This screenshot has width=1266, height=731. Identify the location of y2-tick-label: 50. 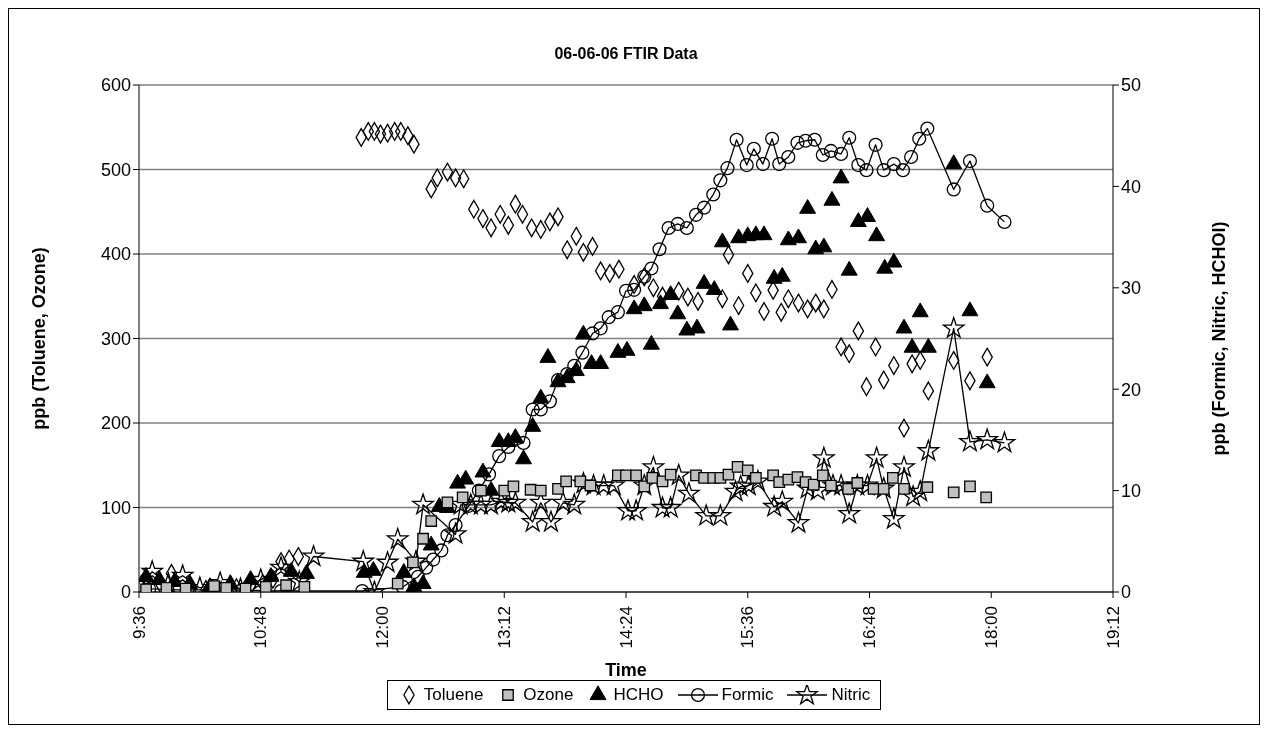
(1131, 85).